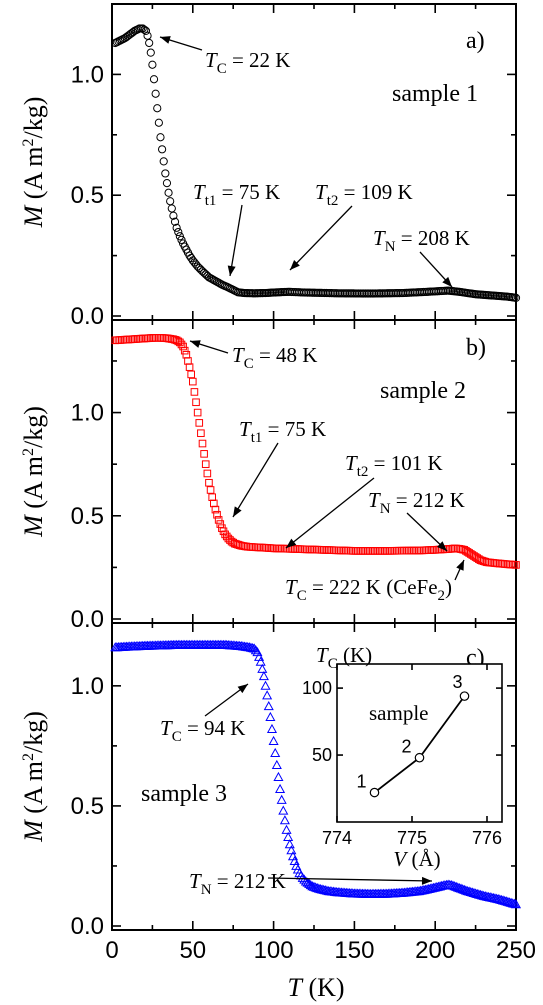  Describe the element at coordinates (322, 755) in the screenshot. I see `inset-y-tick-label: 50` at that location.